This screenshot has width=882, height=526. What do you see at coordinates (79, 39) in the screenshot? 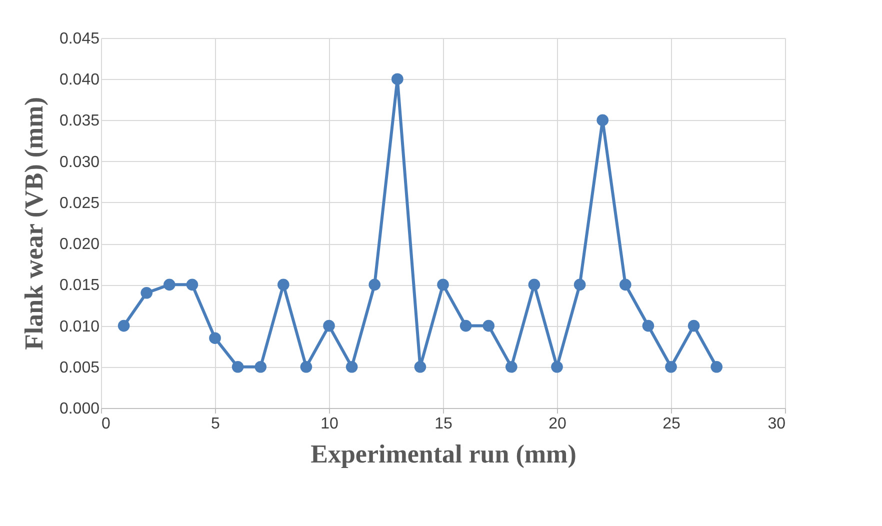
I see `y-tick-label: 0.045` at bounding box center [79, 39].